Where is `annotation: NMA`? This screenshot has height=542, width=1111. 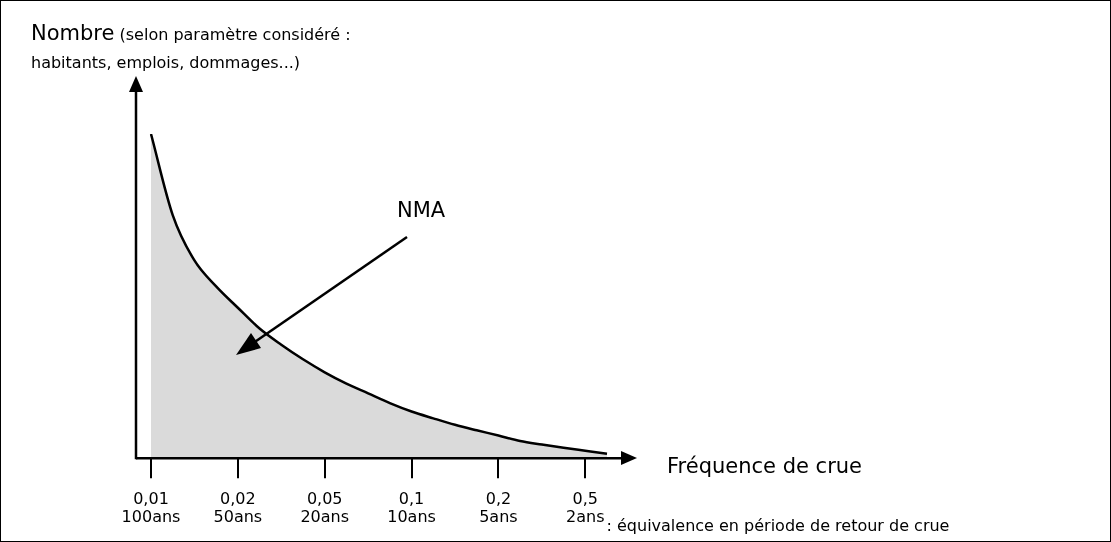
annotation: NMA is located at coordinates (421, 210).